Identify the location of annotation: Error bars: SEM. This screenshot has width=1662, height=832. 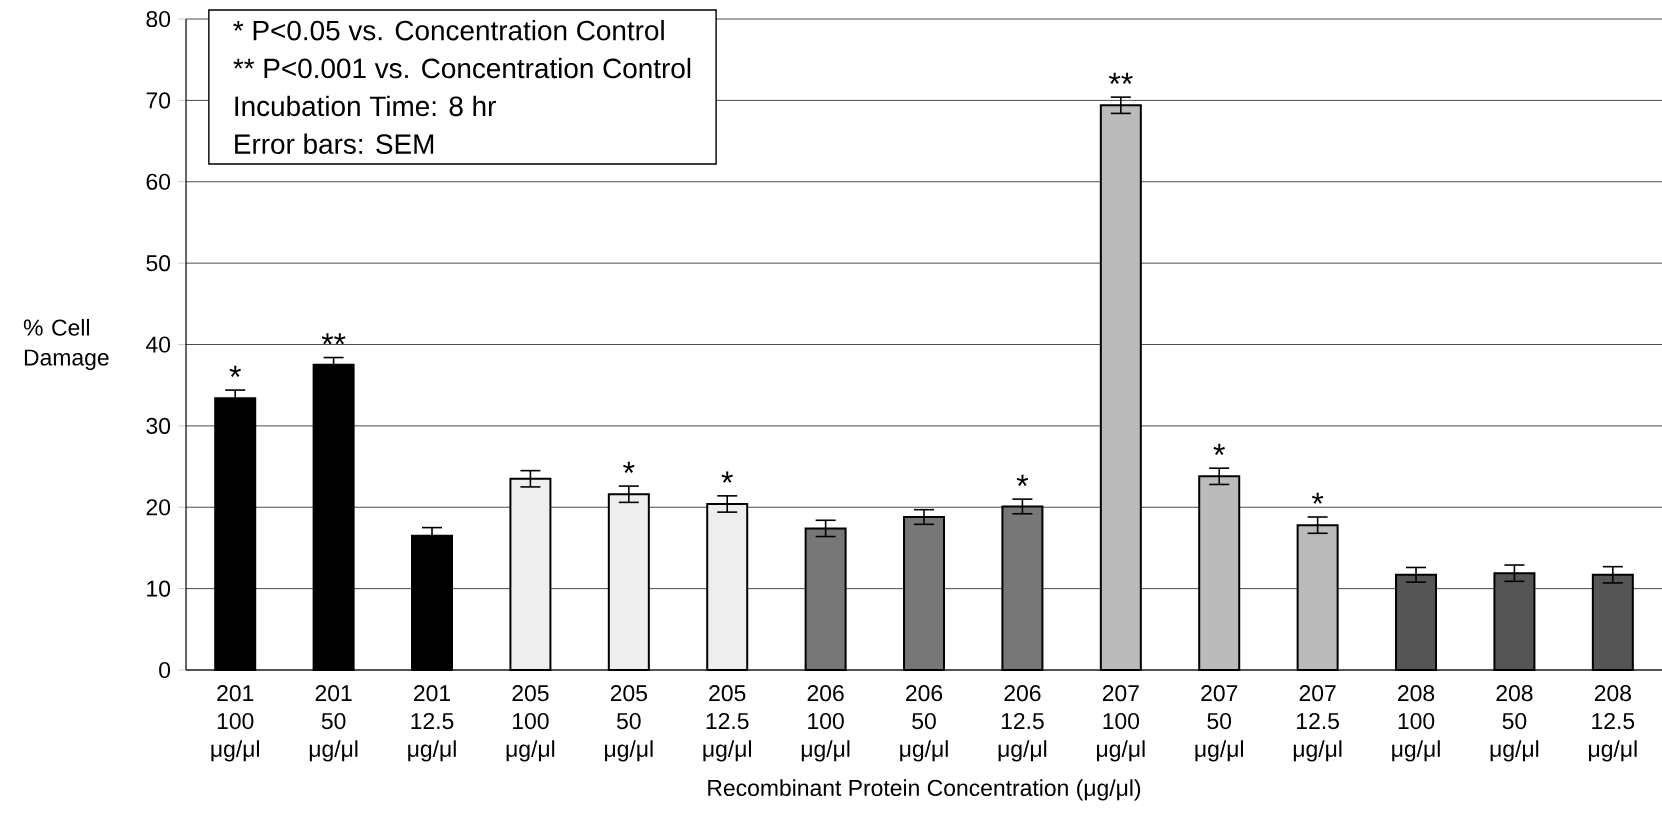
(334, 144).